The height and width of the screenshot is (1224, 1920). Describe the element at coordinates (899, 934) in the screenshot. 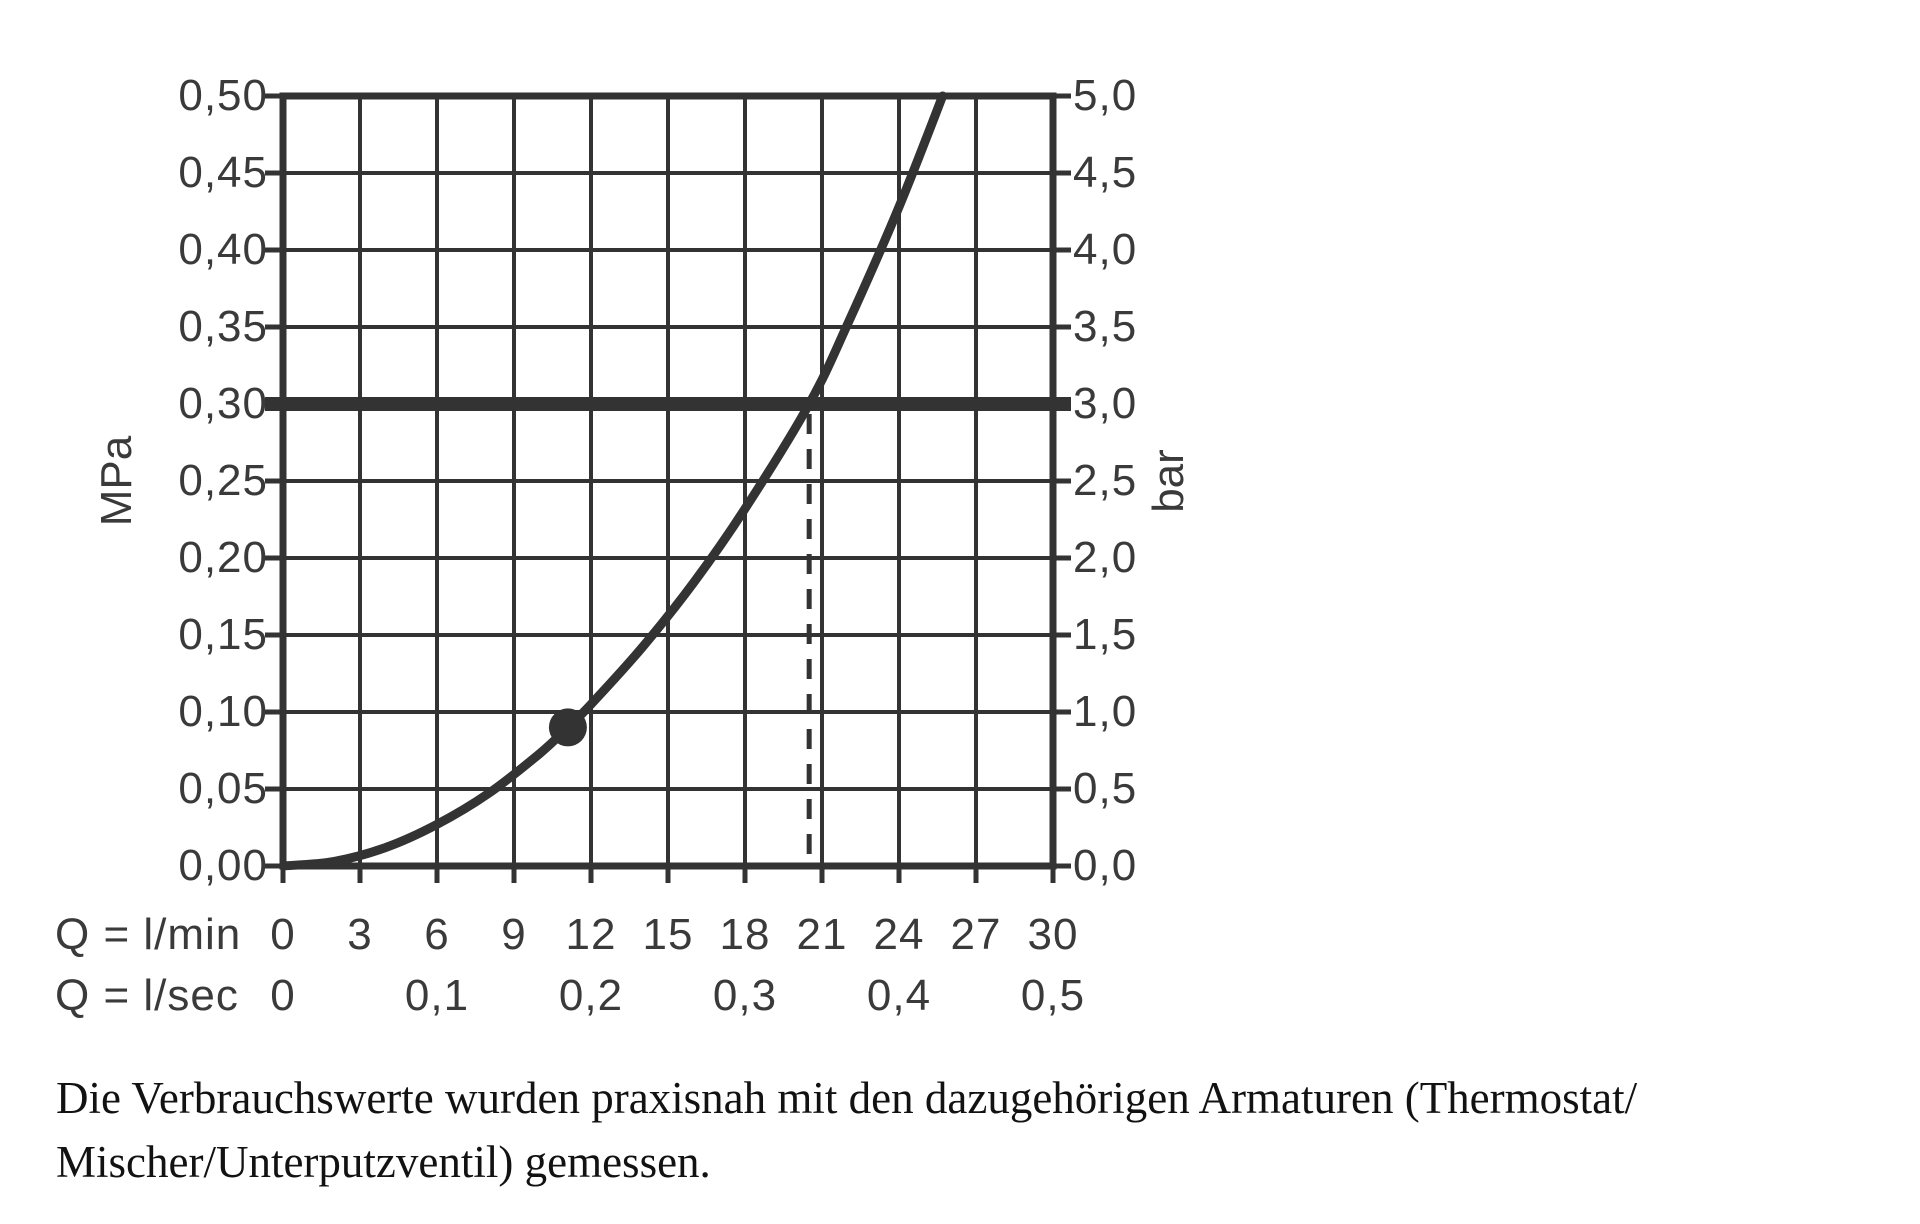

I see `x-lmin-tick-label: 24` at that location.